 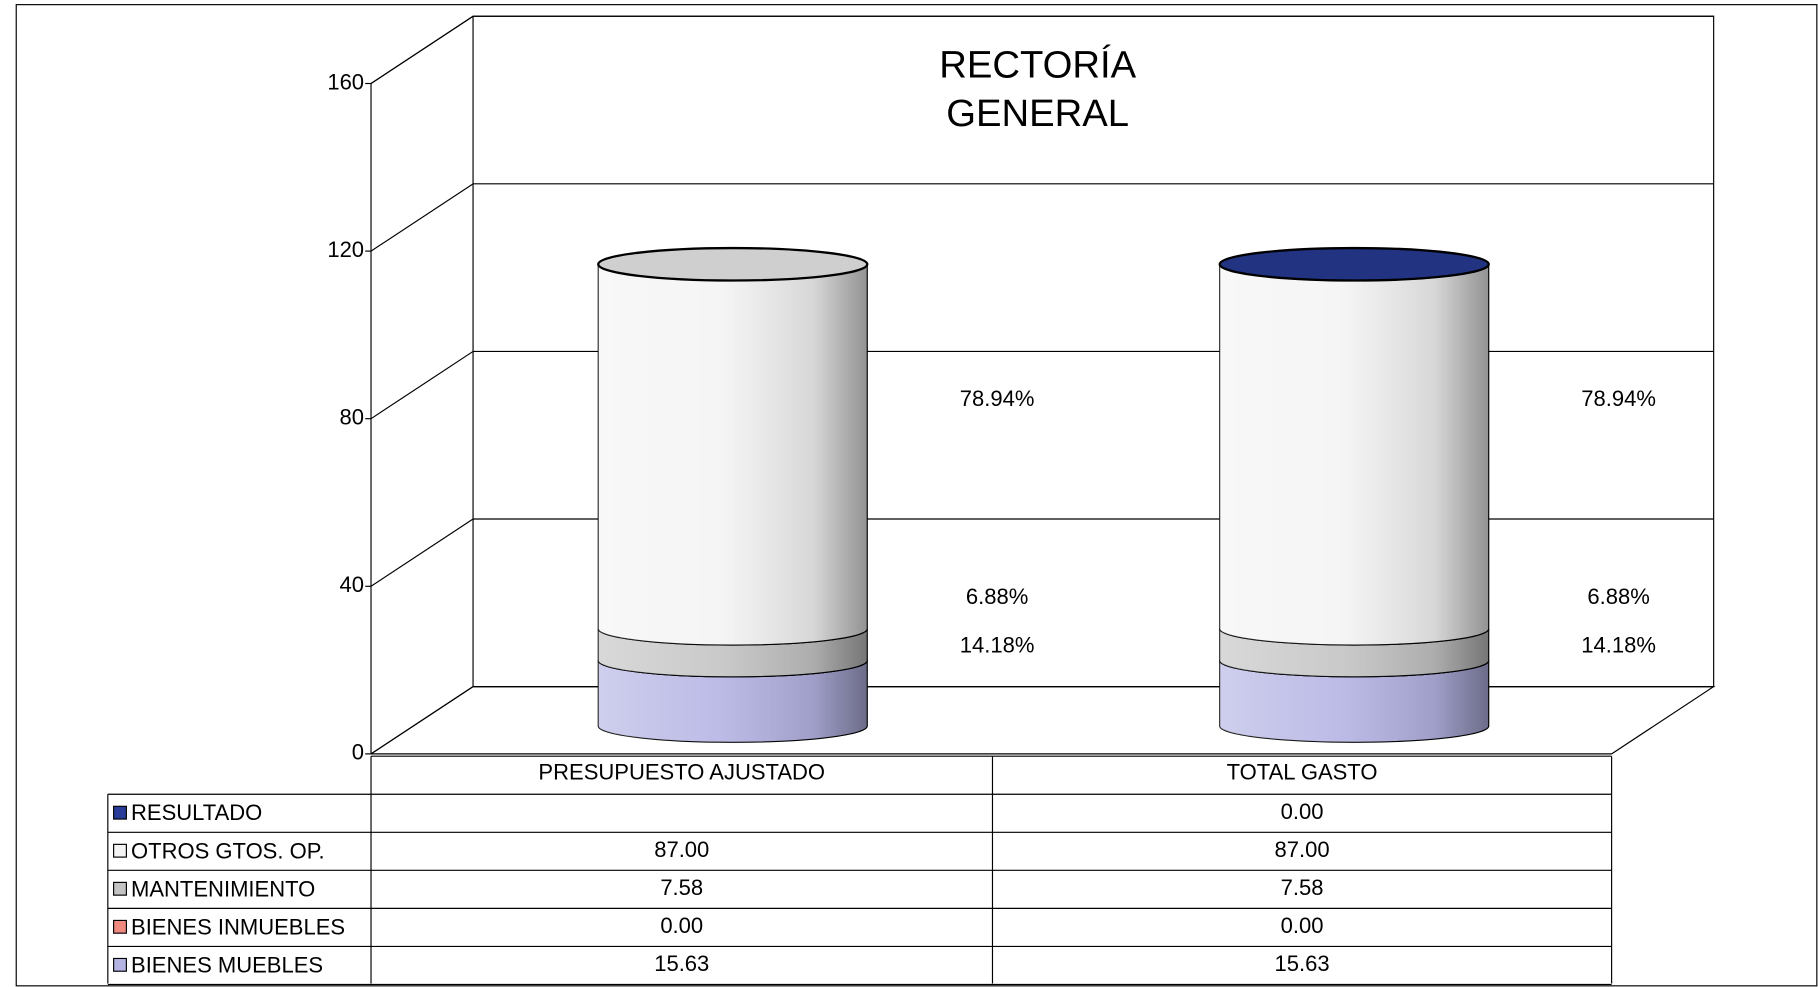 What do you see at coordinates (352, 417) in the screenshot?
I see `y-tick-label: 80` at bounding box center [352, 417].